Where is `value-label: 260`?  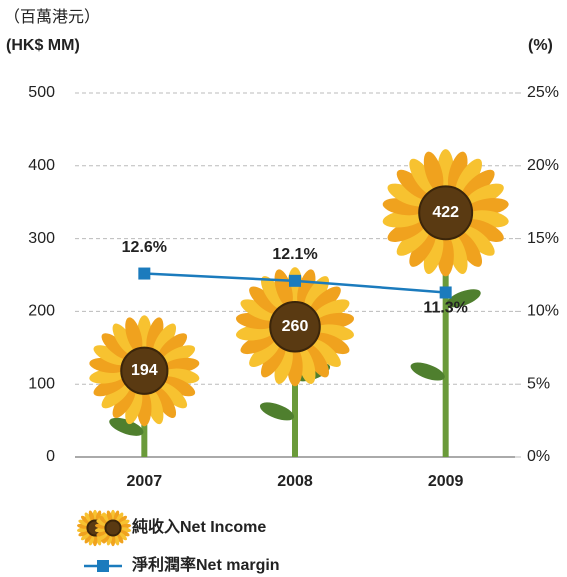 value-label: 260 is located at coordinates (295, 326).